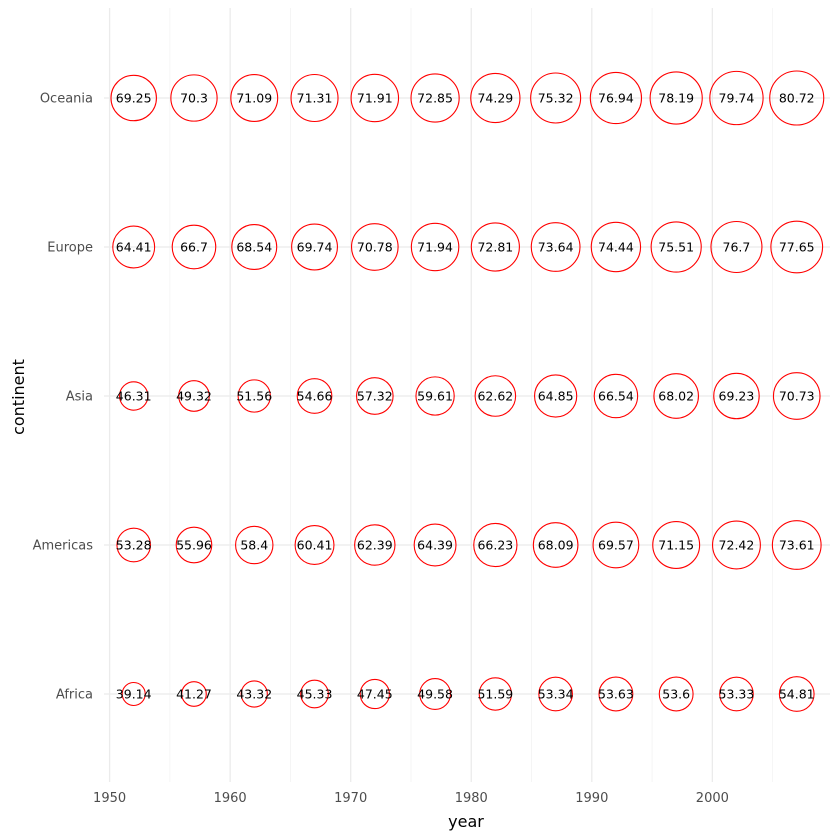  What do you see at coordinates (411, 798) in the screenshot?
I see `x-axis-ticks: 1950 1960 1970 1980 1990 2000` at bounding box center [411, 798].